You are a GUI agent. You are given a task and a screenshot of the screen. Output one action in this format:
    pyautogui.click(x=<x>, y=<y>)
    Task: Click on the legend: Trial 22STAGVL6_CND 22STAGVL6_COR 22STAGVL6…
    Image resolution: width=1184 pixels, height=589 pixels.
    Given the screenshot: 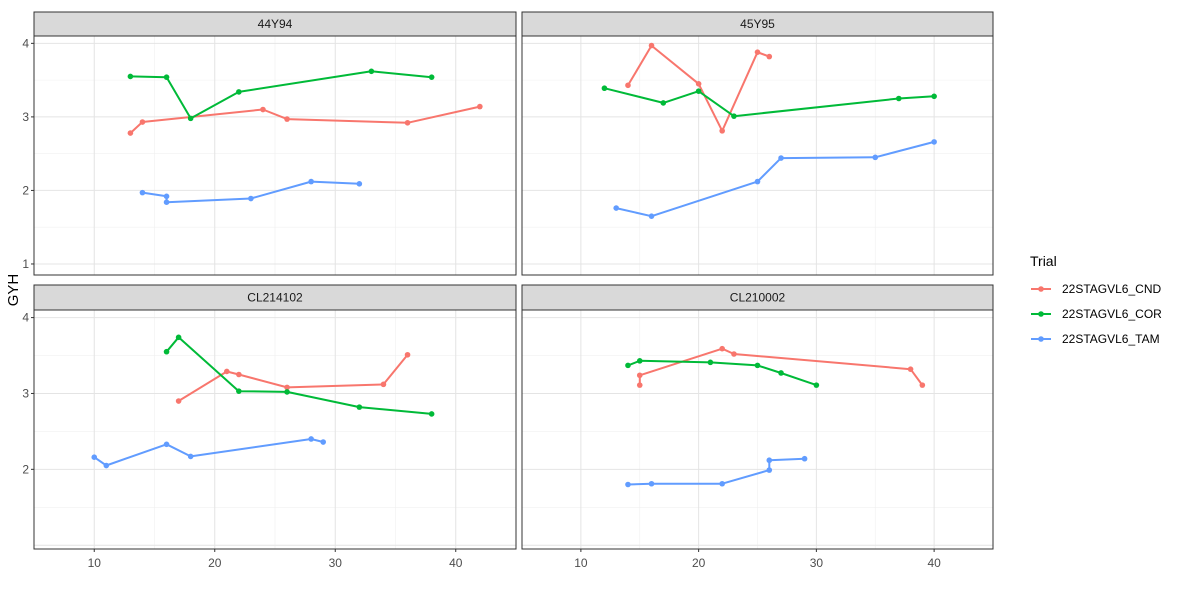 What is the action you would take?
    pyautogui.click(x=1096, y=299)
    